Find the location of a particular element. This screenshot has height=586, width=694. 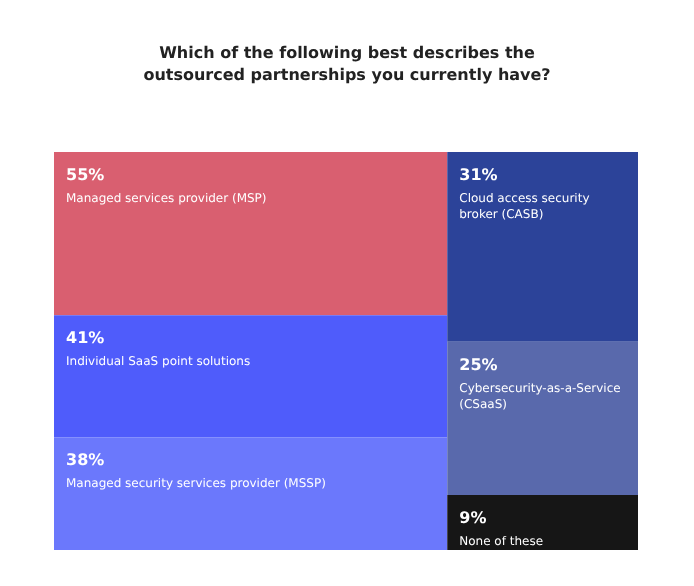

text: Which of the following best describes the outsourced partnerships you currently have? is located at coordinates (347, 64).